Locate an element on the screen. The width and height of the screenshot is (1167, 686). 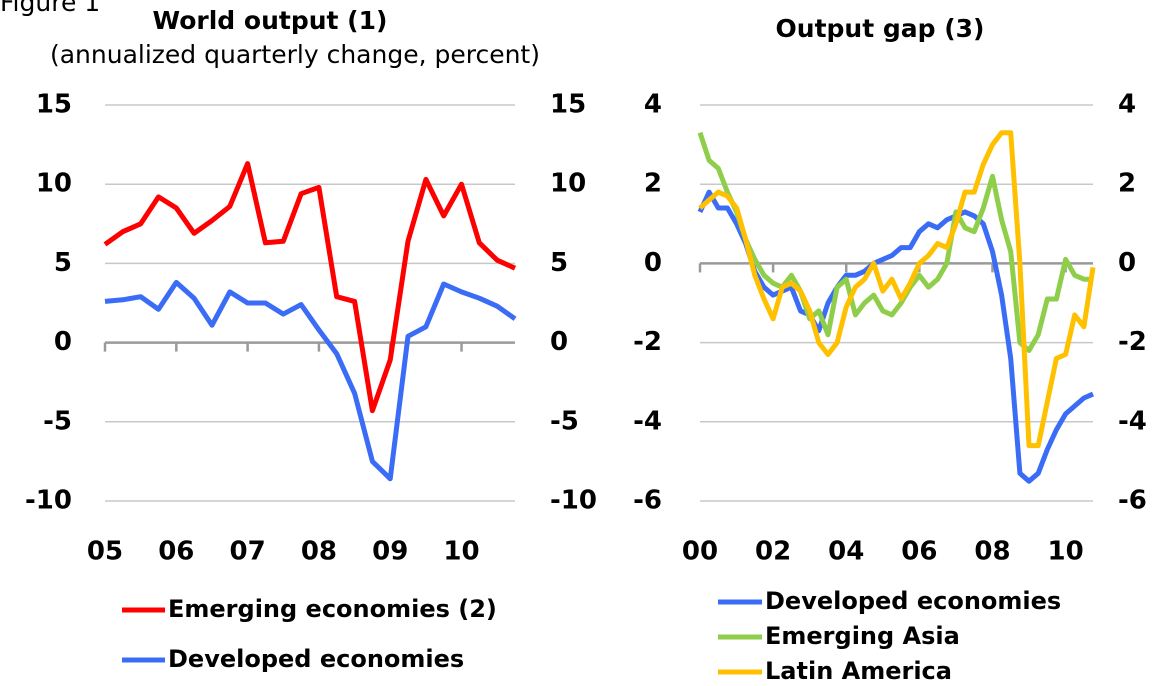
x-tick-label: 00 is located at coordinates (700, 552).